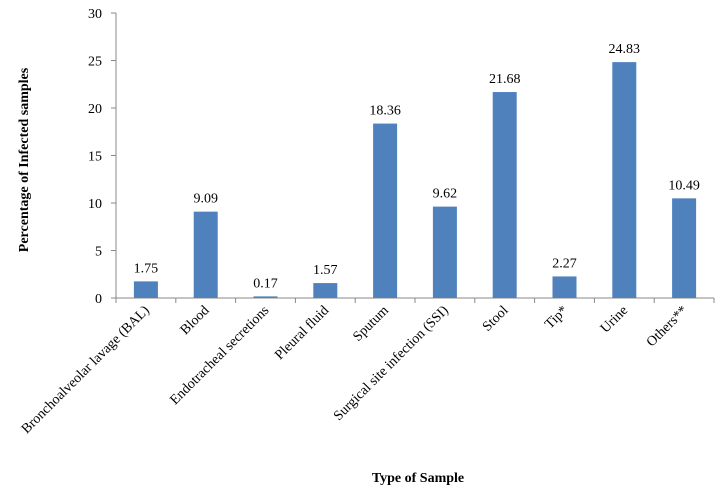 The height and width of the screenshot is (495, 721). Describe the element at coordinates (95, 109) in the screenshot. I see `y-tick-label: 20` at that location.